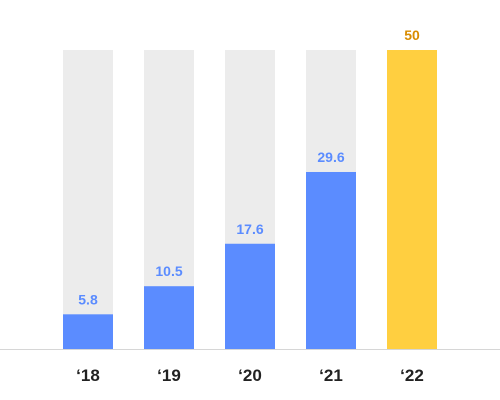 The image size is (500, 400). I want to click on x-tick-label: ‘22, so click(412, 375).